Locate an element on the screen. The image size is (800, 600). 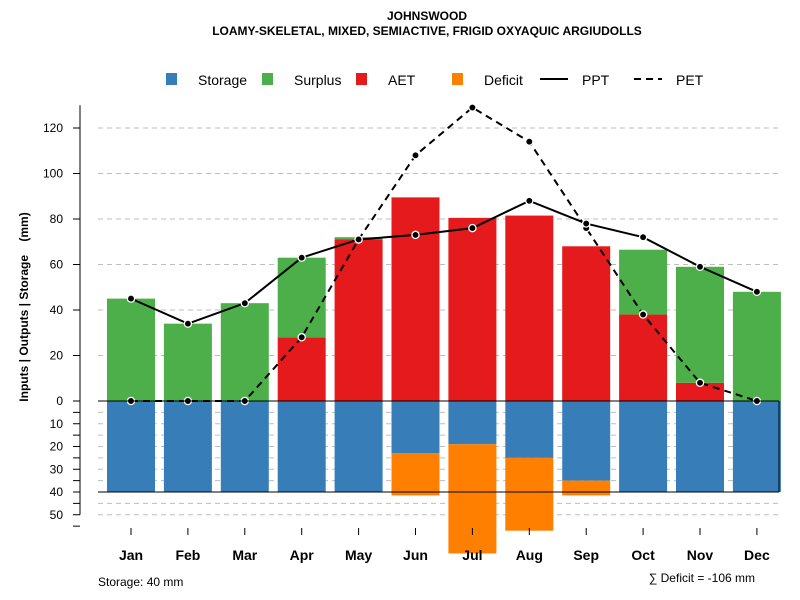
legend-label-storage: Storage is located at coordinates (222, 80).